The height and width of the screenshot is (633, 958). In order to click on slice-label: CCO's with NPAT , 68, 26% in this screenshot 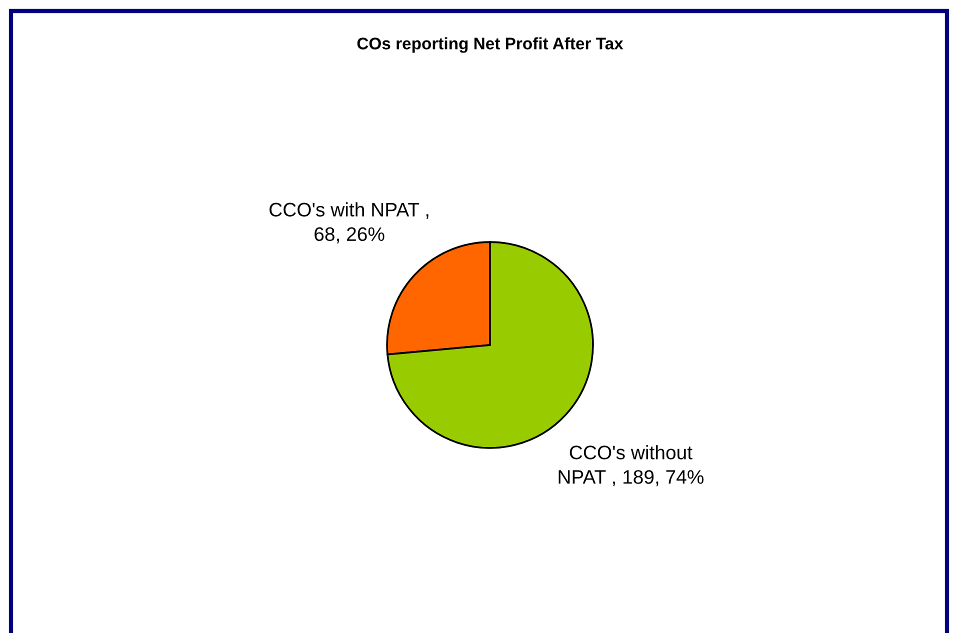, I will do `click(349, 223)`.